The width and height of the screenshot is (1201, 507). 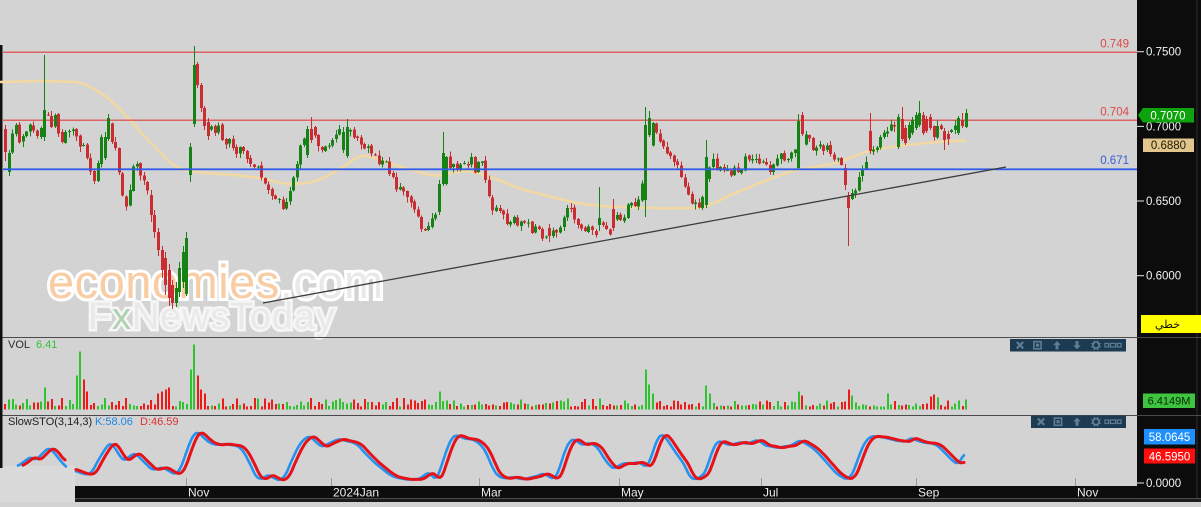 I want to click on svg-text: K:58.06, so click(x=114, y=422).